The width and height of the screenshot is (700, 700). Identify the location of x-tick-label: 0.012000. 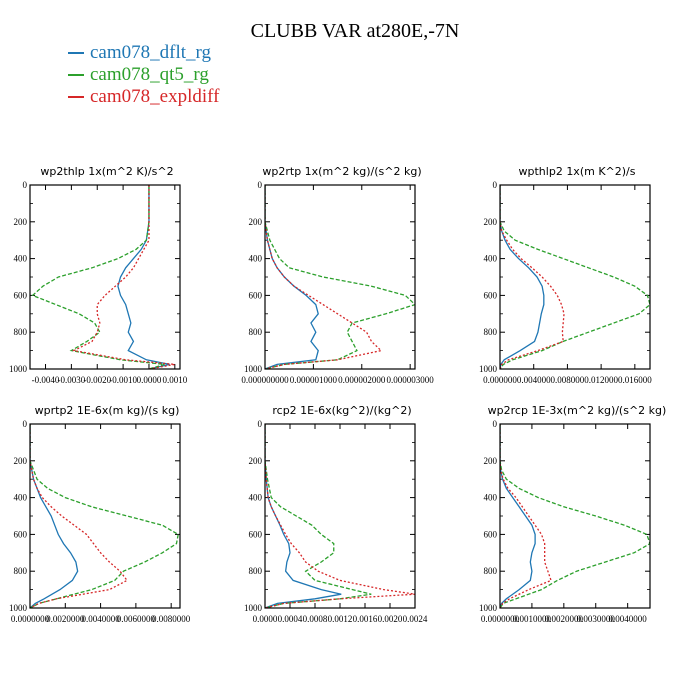
(601, 380).